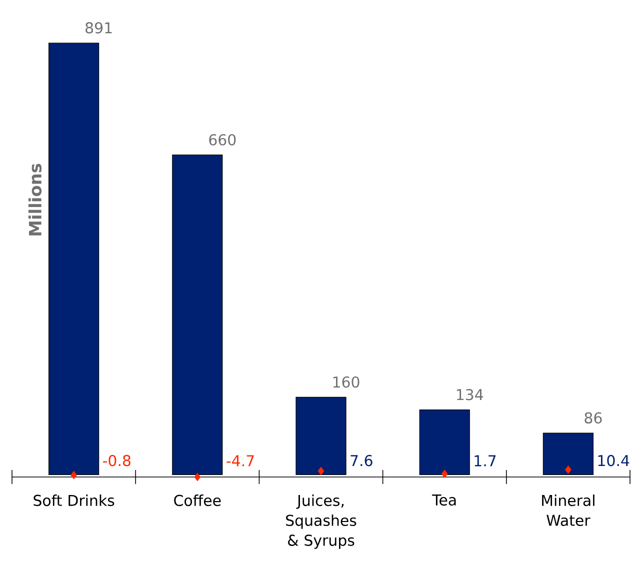 The width and height of the screenshot is (644, 576). Describe the element at coordinates (361, 460) in the screenshot. I see `data-label: 7.6` at that location.